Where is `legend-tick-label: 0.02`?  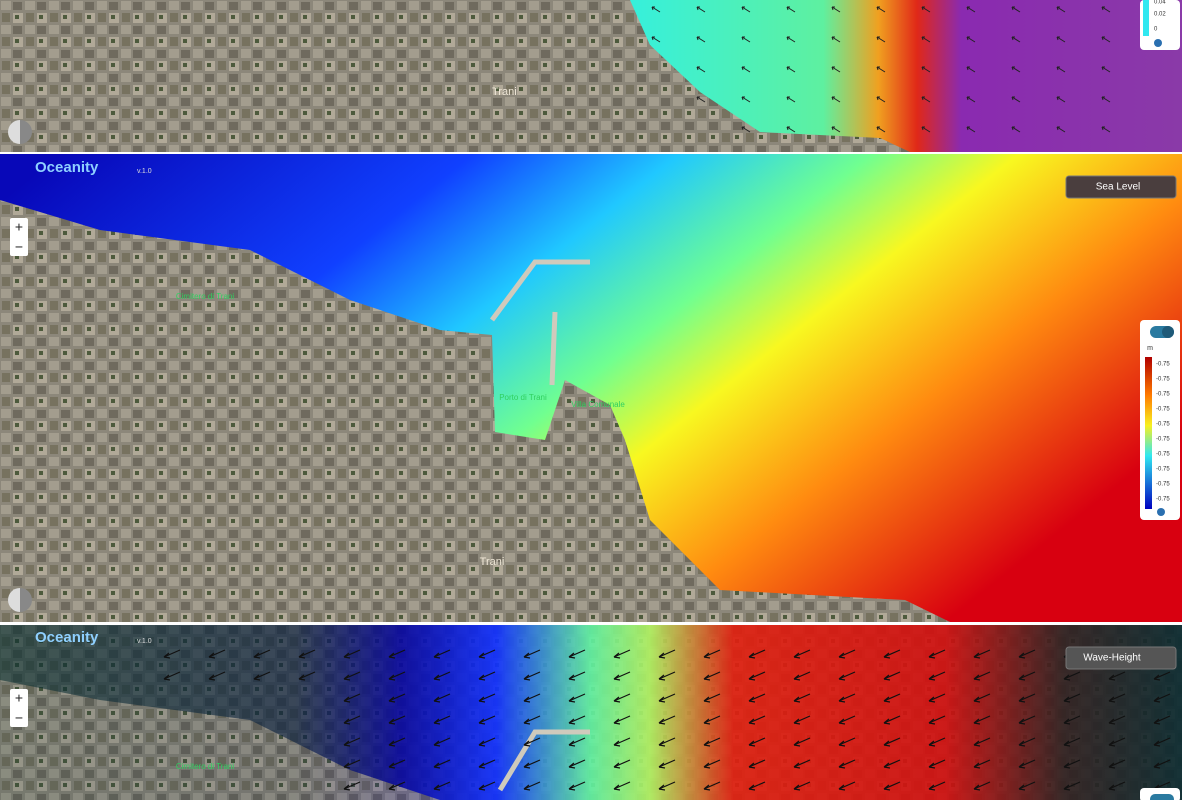 legend-tick-label: 0.02 is located at coordinates (1160, 15).